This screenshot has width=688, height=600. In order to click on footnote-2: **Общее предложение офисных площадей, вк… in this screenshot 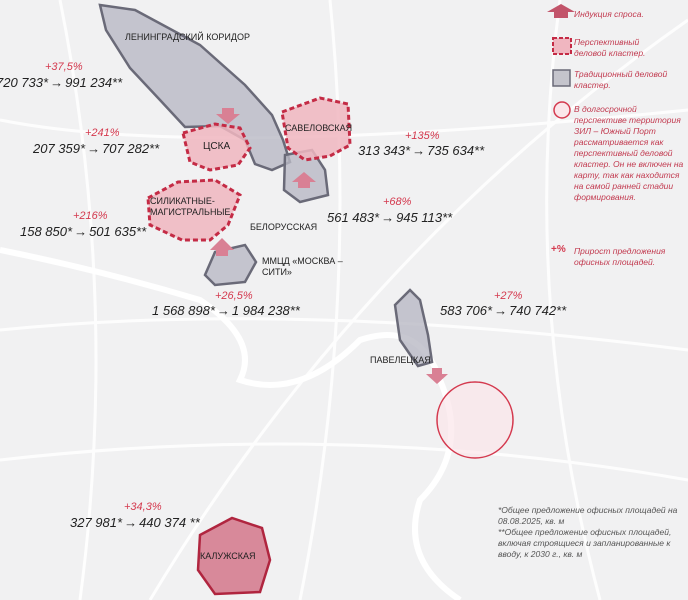, I will do `click(585, 543)`.